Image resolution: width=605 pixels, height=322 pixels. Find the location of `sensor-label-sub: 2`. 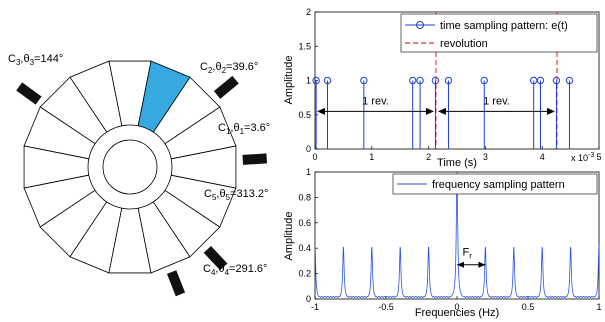

sensor-label-sub: 2 is located at coordinates (210, 70).